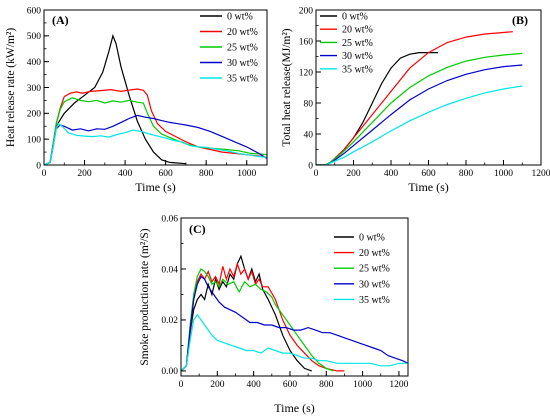 This screenshot has width=550, height=418. I want to click on y-axis-label: Total heat release(MJ/m²), so click(287, 87).